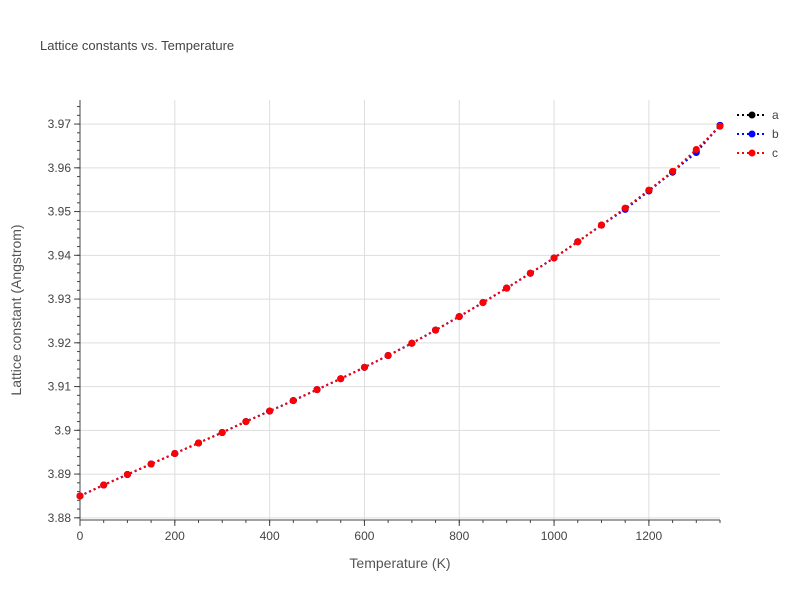 The width and height of the screenshot is (800, 600). What do you see at coordinates (364, 536) in the screenshot?
I see `x-tick-label: 600` at bounding box center [364, 536].